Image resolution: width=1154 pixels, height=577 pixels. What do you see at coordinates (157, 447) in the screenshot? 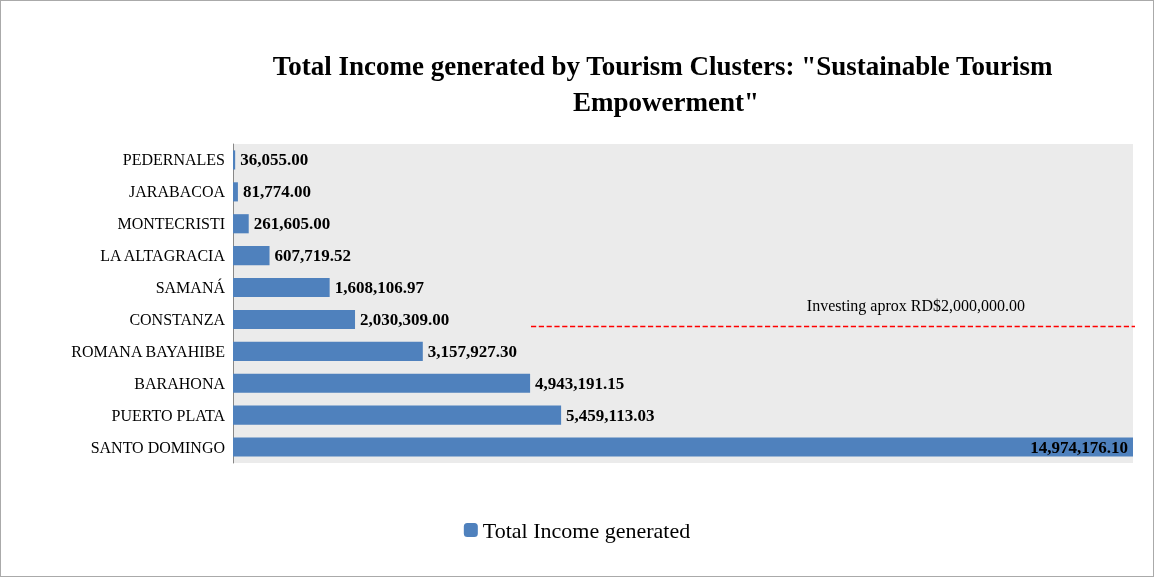
I see `y-tick-label: SANTO DOMINGO` at bounding box center [157, 447].